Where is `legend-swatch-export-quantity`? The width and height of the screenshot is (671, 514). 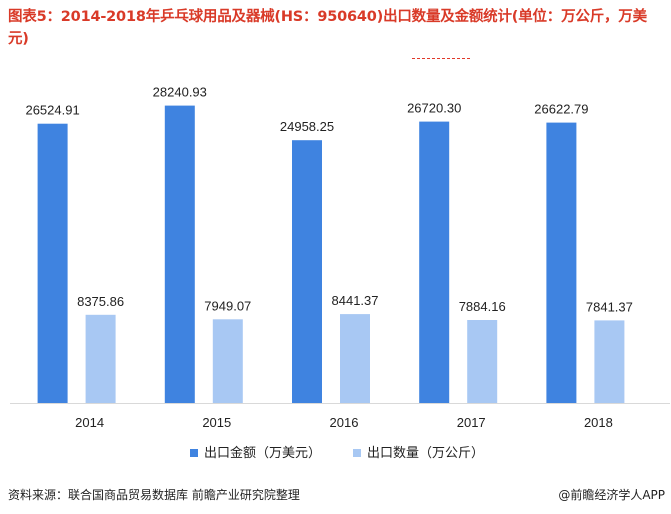
legend-swatch-export-quantity is located at coordinates (357, 453).